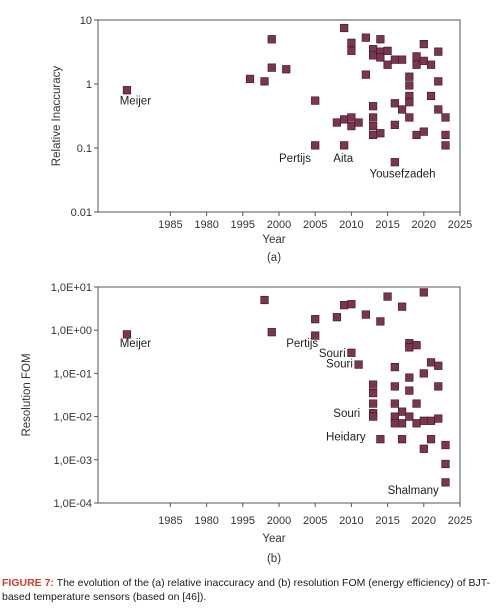 The height and width of the screenshot is (614, 500). What do you see at coordinates (72, 374) in the screenshot?
I see `y-tick-label: 1,0E-01` at bounding box center [72, 374].